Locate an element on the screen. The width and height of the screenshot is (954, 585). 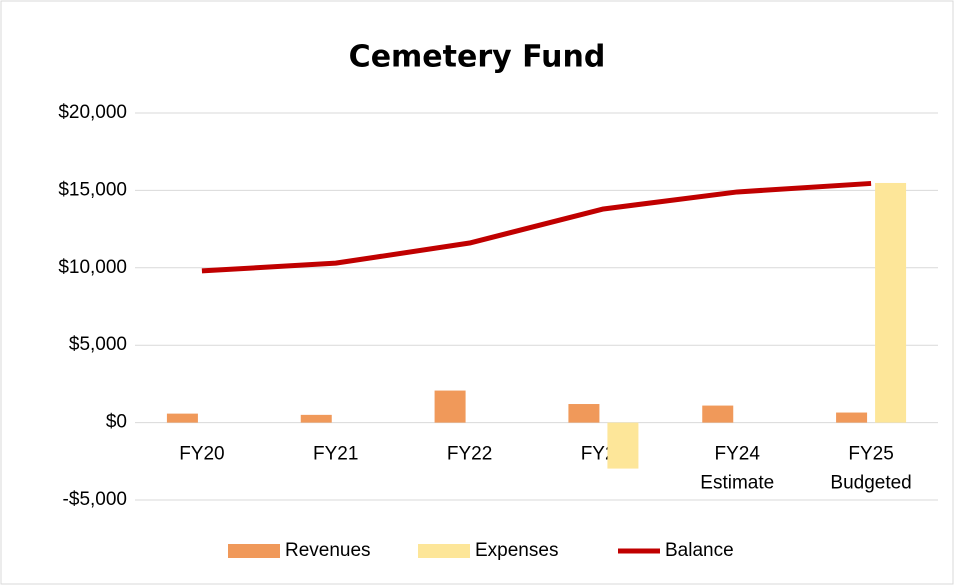
x-tick-label: FY25 Budgeted is located at coordinates (870, 469).